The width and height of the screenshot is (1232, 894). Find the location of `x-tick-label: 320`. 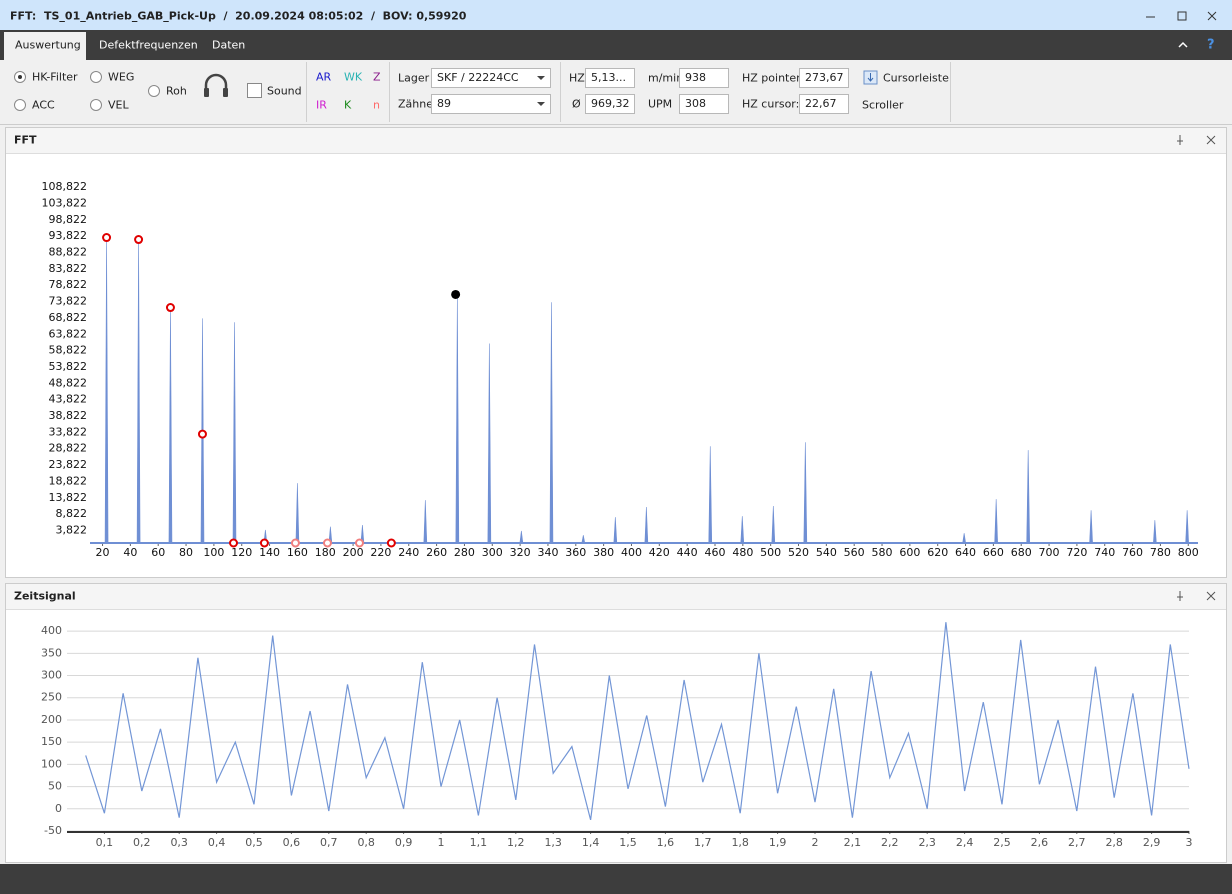

x-tick-label: 320 is located at coordinates (520, 552).